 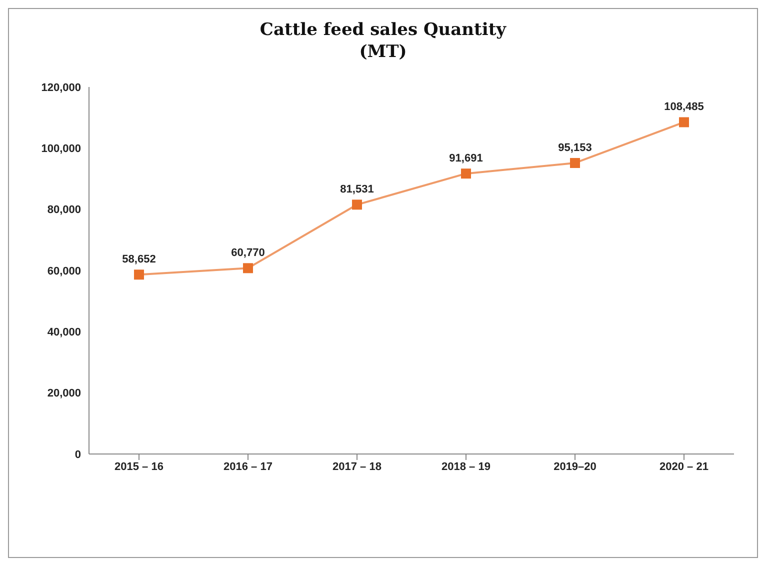 I want to click on data-label: 58,652, so click(x=139, y=260).